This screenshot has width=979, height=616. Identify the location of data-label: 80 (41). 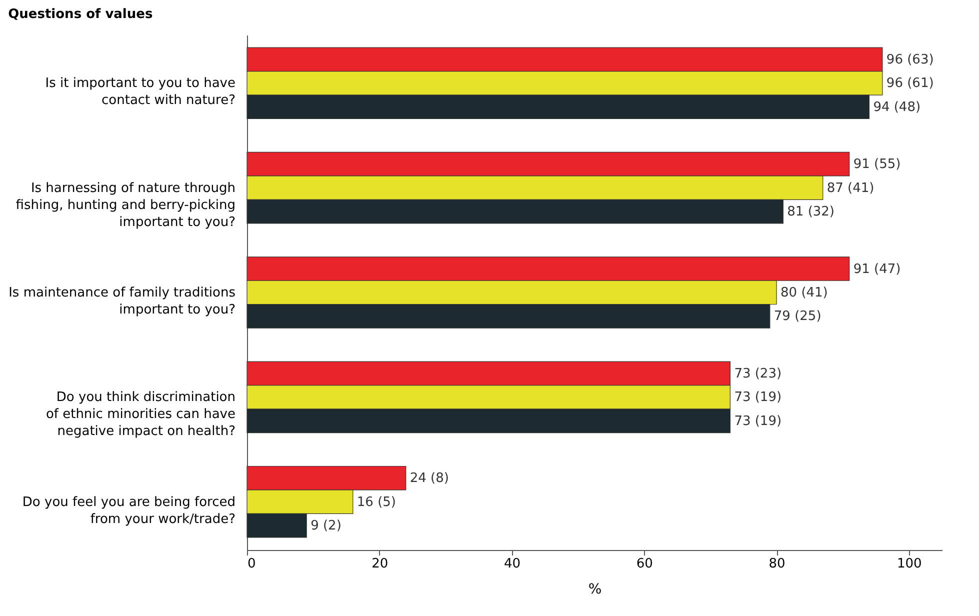
(804, 293).